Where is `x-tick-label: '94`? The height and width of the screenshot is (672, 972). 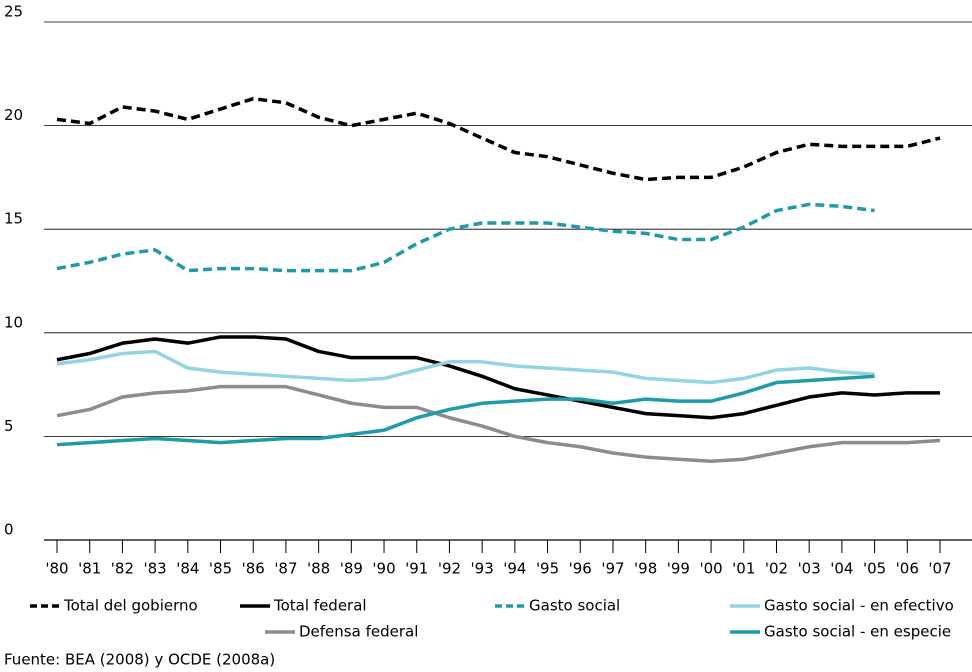 x-tick-label: '94 is located at coordinates (514, 569).